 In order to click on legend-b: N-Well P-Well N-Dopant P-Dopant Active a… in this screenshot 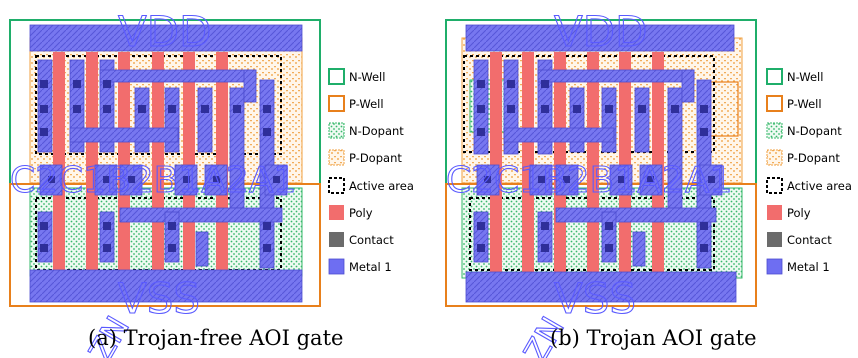, I will do `click(809, 171)`.